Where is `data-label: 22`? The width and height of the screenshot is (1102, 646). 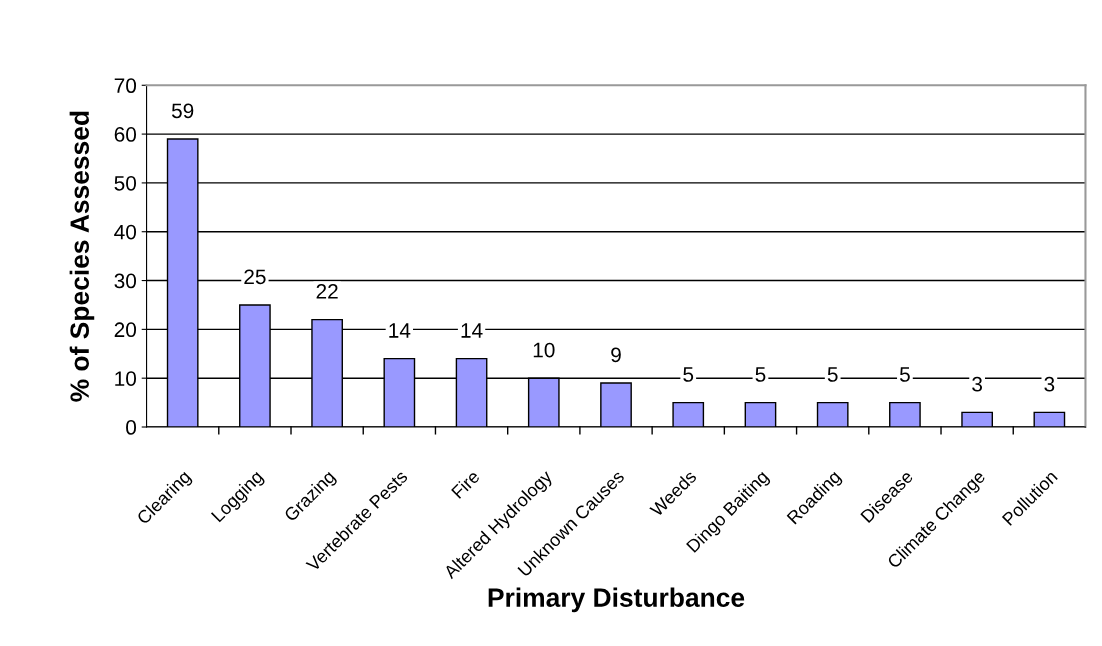 data-label: 22 is located at coordinates (327, 291).